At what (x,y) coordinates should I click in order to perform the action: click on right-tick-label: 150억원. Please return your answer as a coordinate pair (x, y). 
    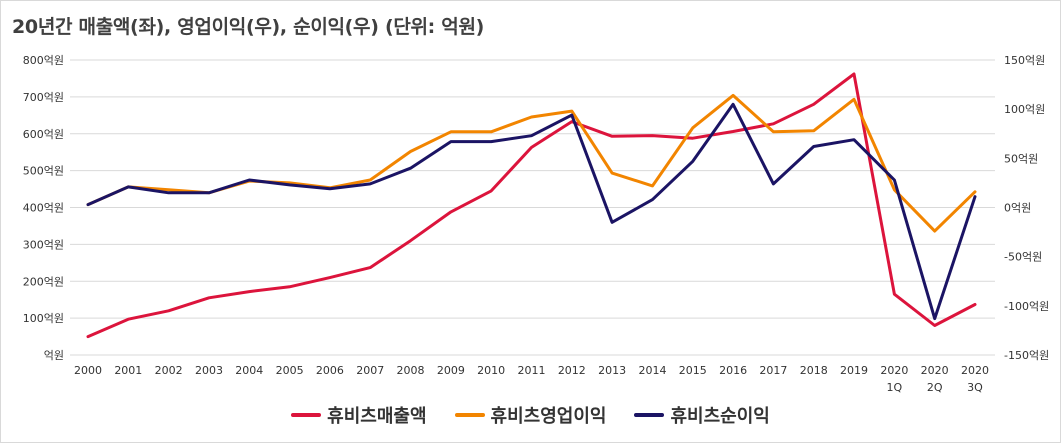
    Looking at the image, I should click on (1024, 60).